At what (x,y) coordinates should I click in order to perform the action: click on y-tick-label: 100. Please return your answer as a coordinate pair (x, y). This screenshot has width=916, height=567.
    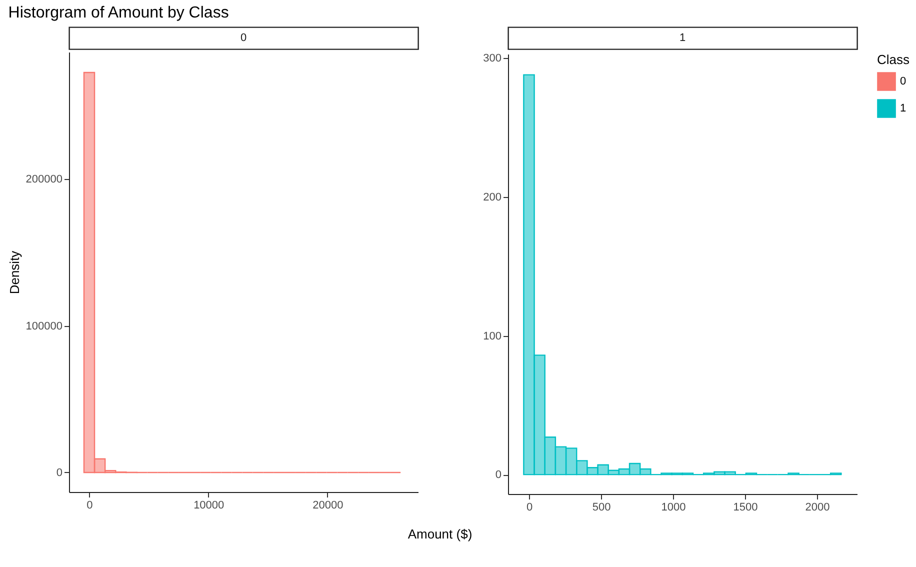
    Looking at the image, I should click on (492, 336).